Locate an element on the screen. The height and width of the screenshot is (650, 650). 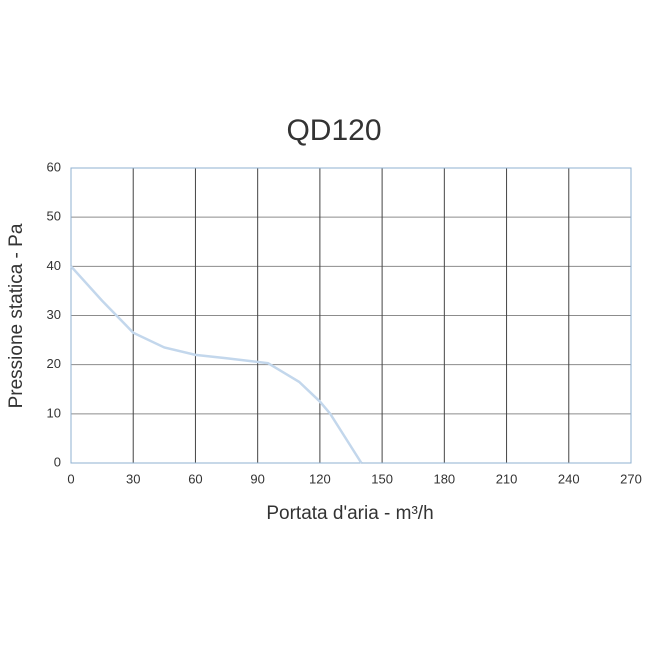
x-tick-label: 210 is located at coordinates (507, 478).